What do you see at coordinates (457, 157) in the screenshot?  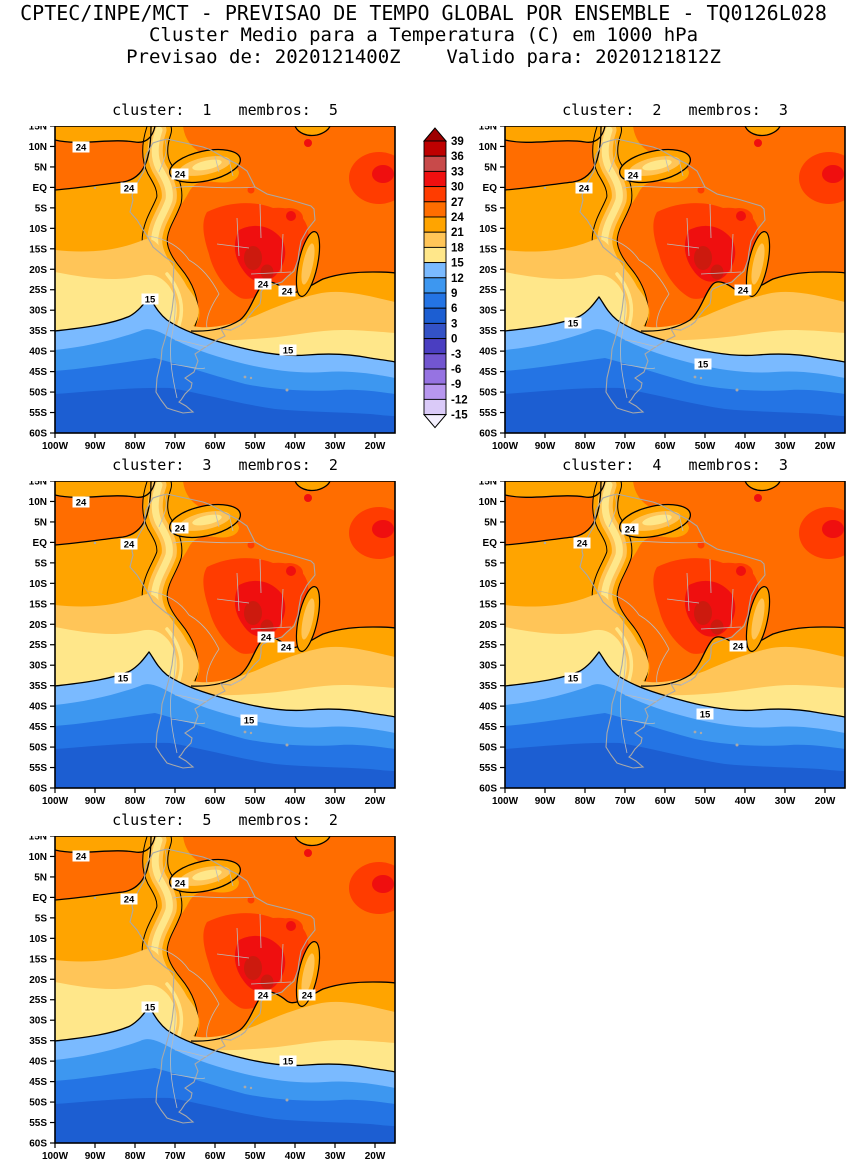 I see `colorbar-tick-label: 36` at bounding box center [457, 157].